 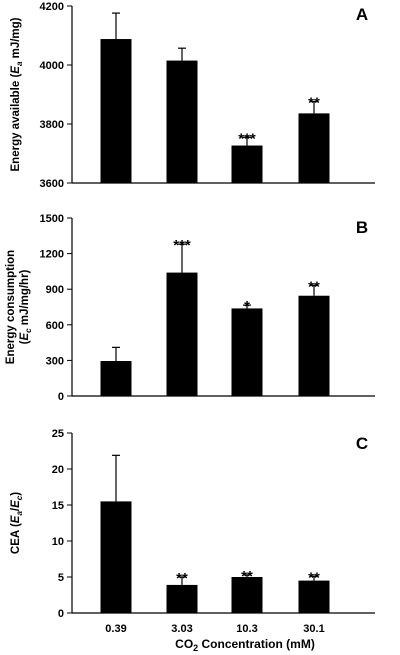 What do you see at coordinates (52, 7) in the screenshot?
I see `y-tick-label: 4200` at bounding box center [52, 7].